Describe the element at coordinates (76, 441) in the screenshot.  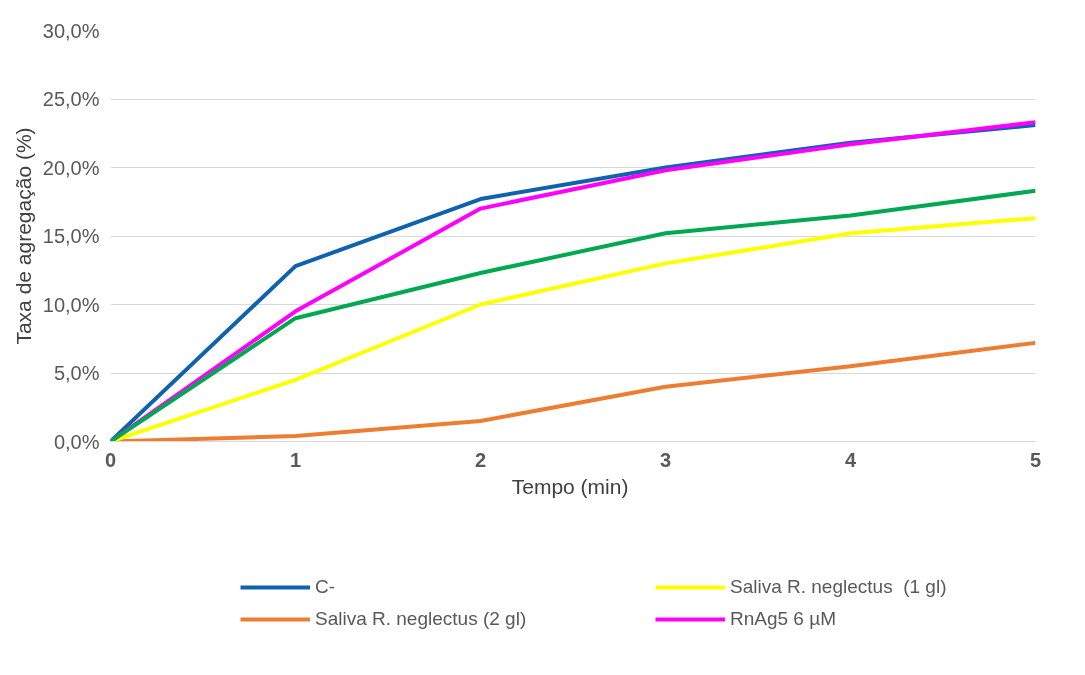
I see `y-tick-label: 0,0%` at that location.